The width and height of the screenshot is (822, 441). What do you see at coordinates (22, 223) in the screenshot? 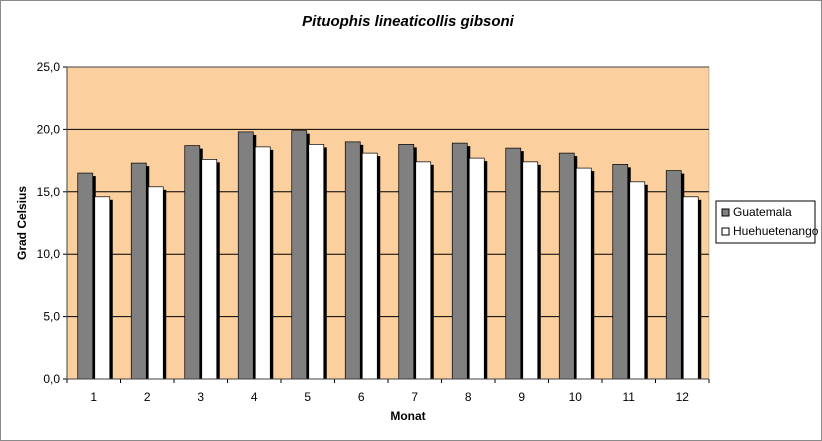
I see `y-axis-label: Grad Celsius` at bounding box center [22, 223].